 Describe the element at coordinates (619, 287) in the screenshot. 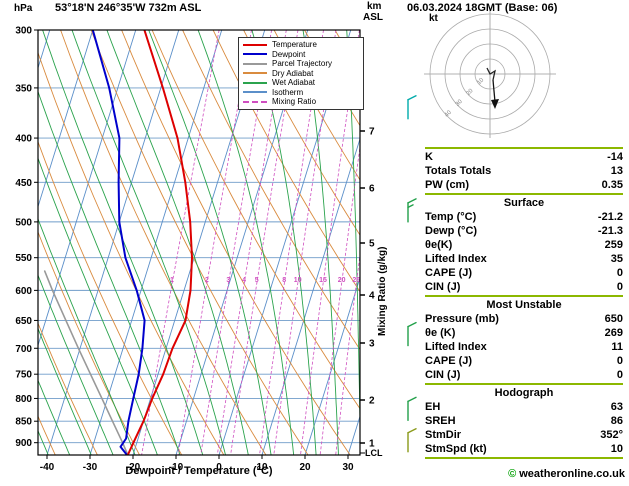

I see `stat-value: 0` at that location.